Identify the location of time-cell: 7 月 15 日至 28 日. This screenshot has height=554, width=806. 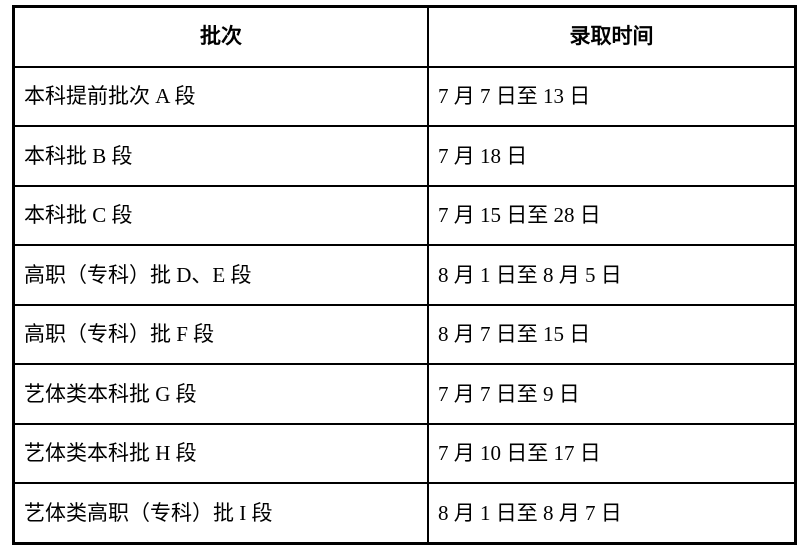
(611, 215).